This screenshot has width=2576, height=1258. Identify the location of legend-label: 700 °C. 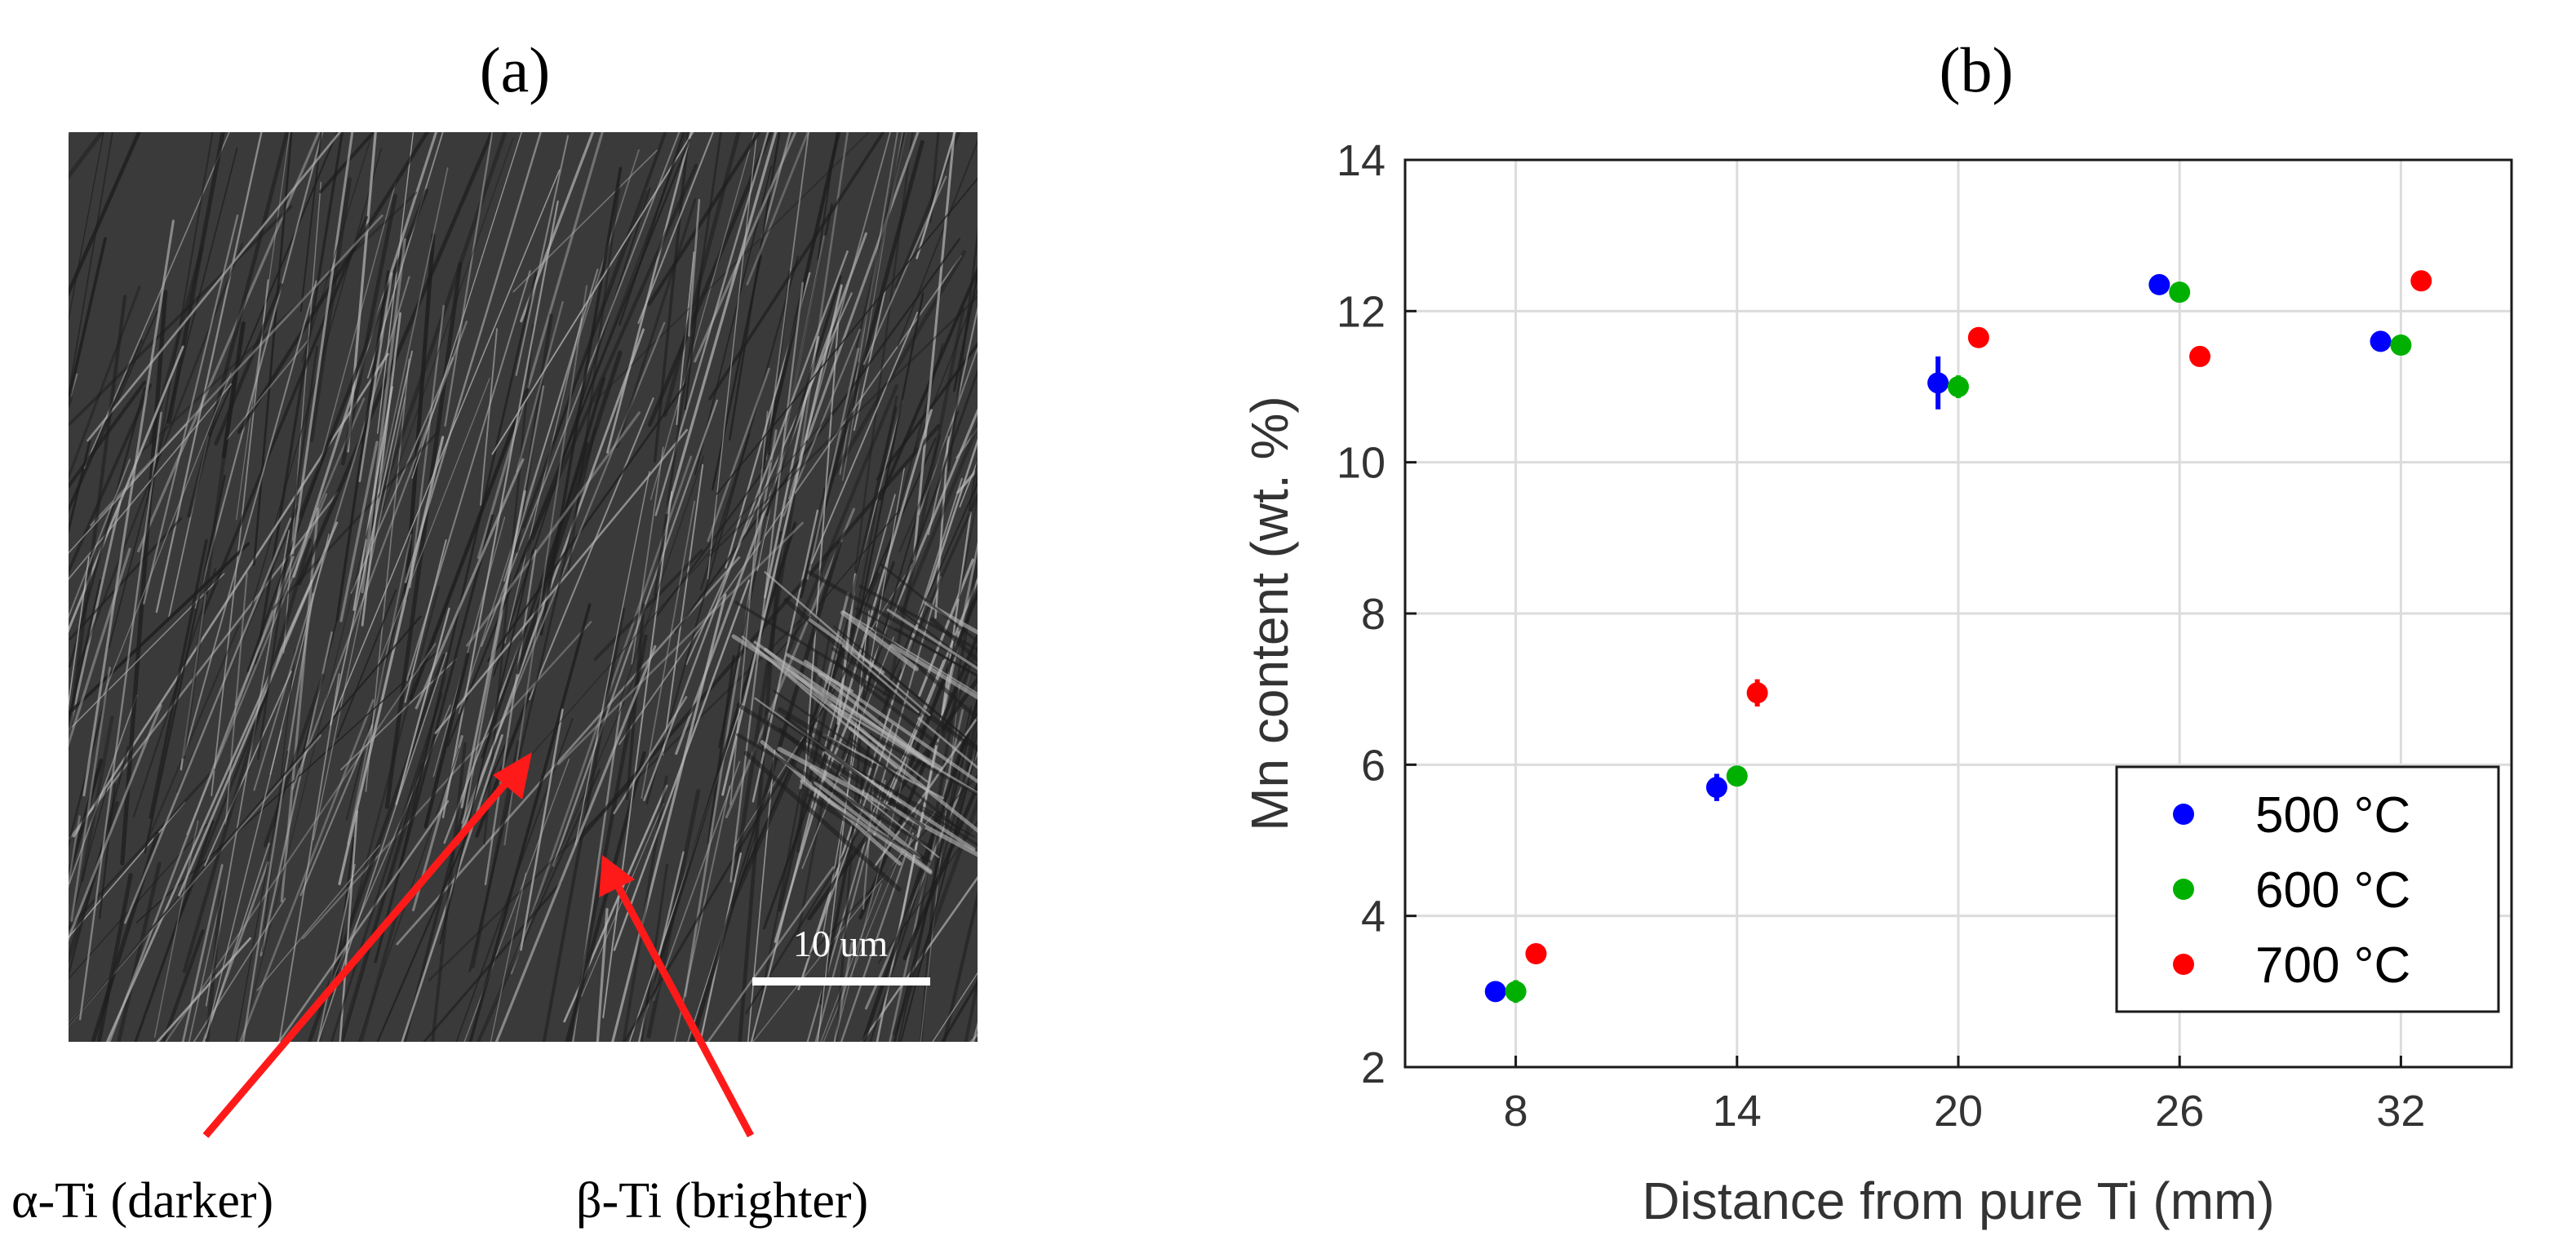
(2332, 966).